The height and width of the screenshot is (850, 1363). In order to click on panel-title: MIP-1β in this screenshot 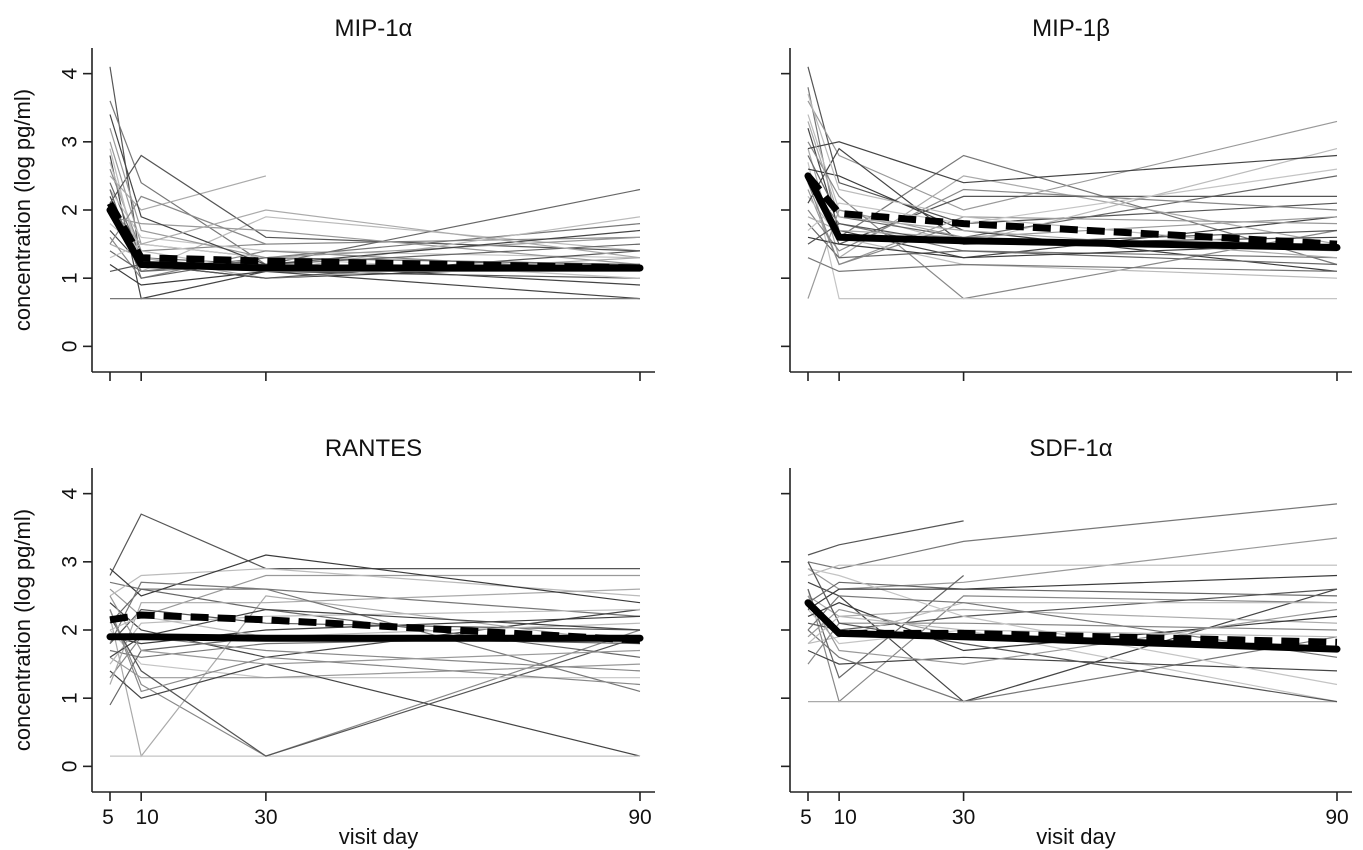, I will do `click(1071, 28)`.